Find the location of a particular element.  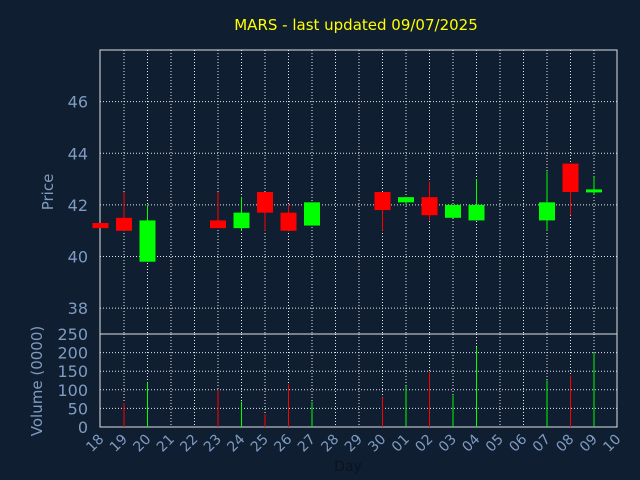

price-y-ticks: 38 40 42 44 46 is located at coordinates (78, 206).